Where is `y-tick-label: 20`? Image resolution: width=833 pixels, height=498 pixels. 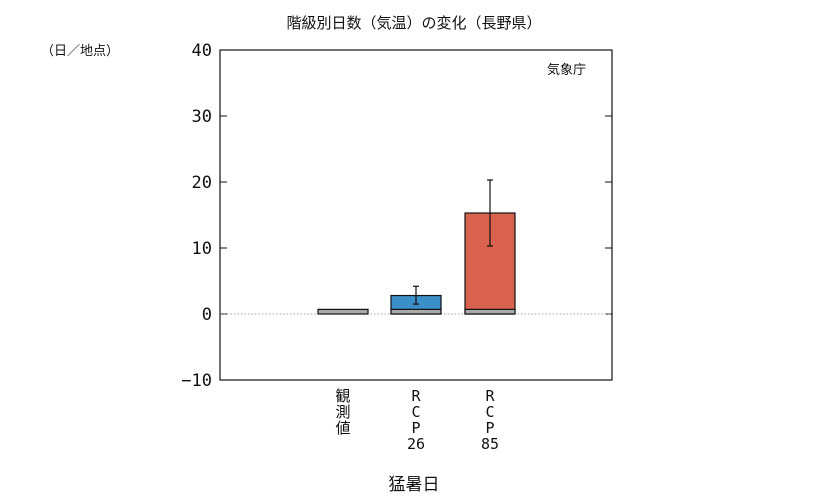 y-tick-label: 20 is located at coordinates (202, 183).